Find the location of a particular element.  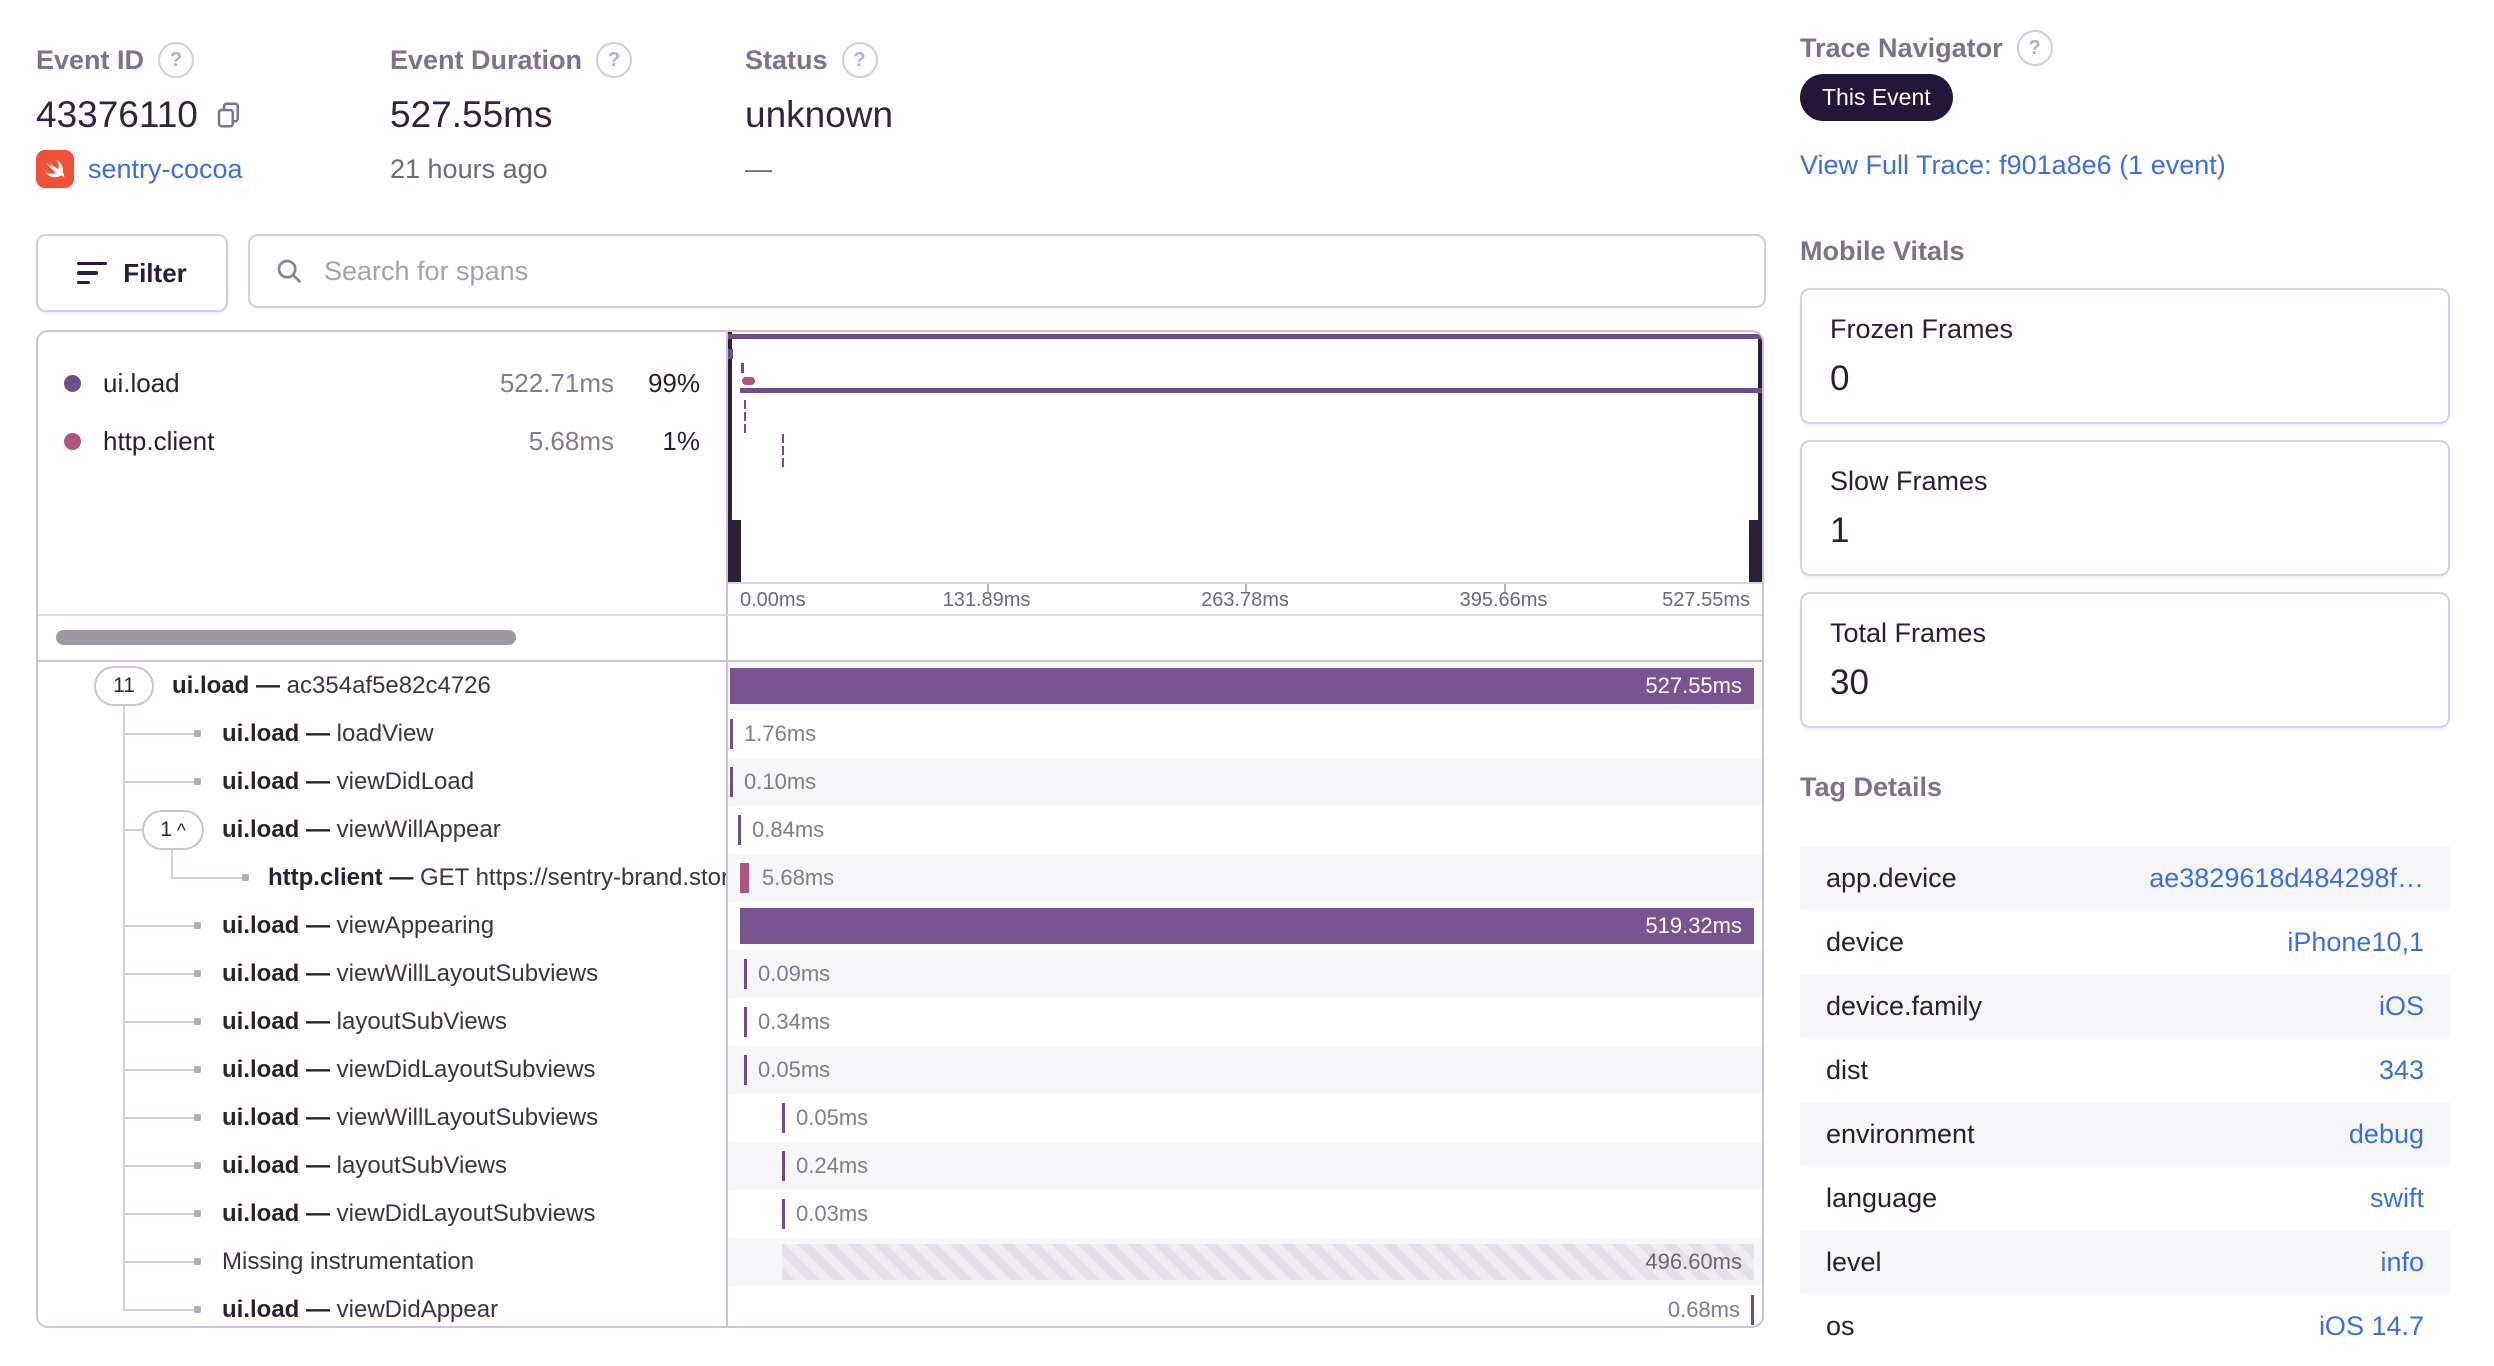

vital-card-label: Frozen Frames is located at coordinates (1922, 329).